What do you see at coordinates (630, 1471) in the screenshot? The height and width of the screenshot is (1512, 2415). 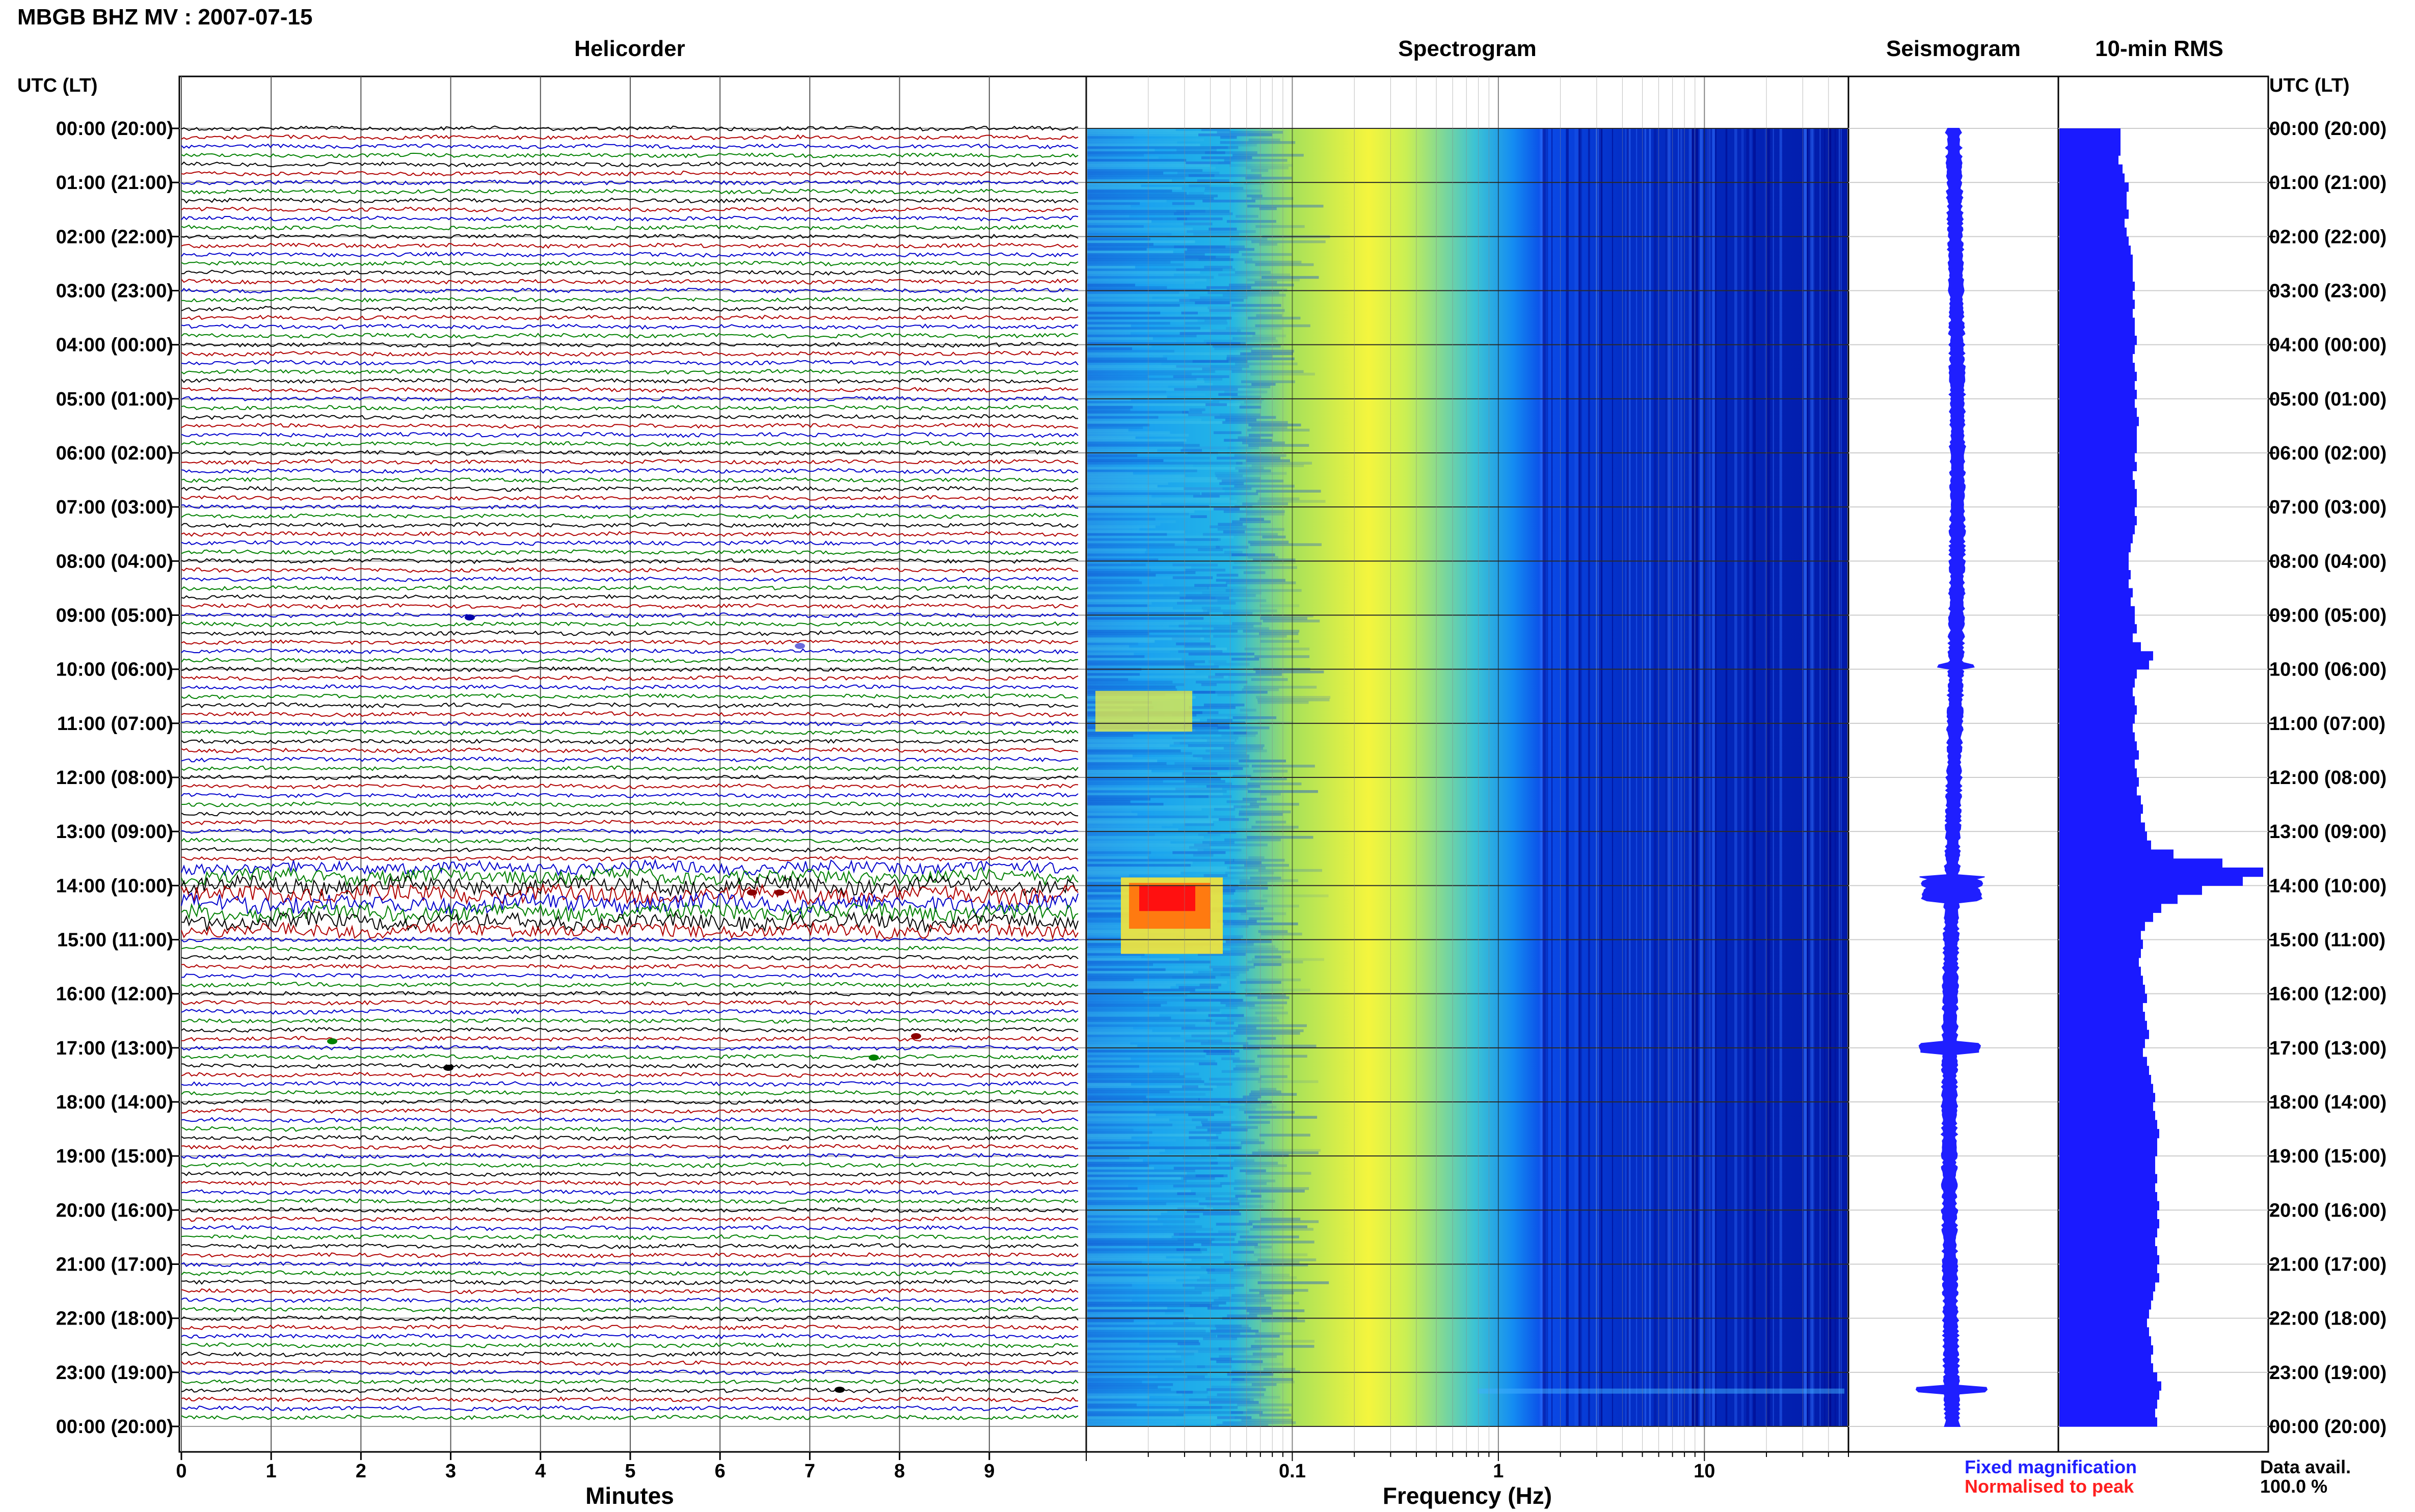 I see `minute-tick-label: 5` at bounding box center [630, 1471].